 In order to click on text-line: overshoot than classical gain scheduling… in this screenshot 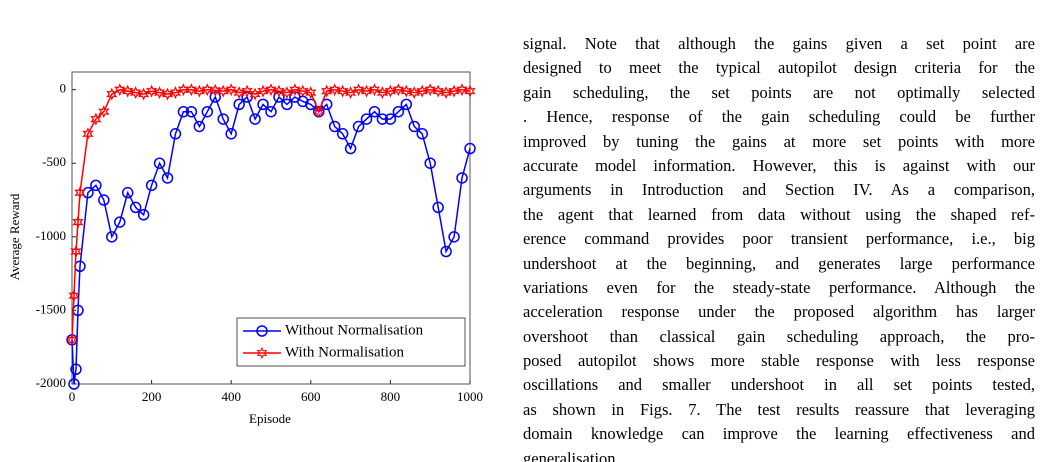, I will do `click(779, 336)`.